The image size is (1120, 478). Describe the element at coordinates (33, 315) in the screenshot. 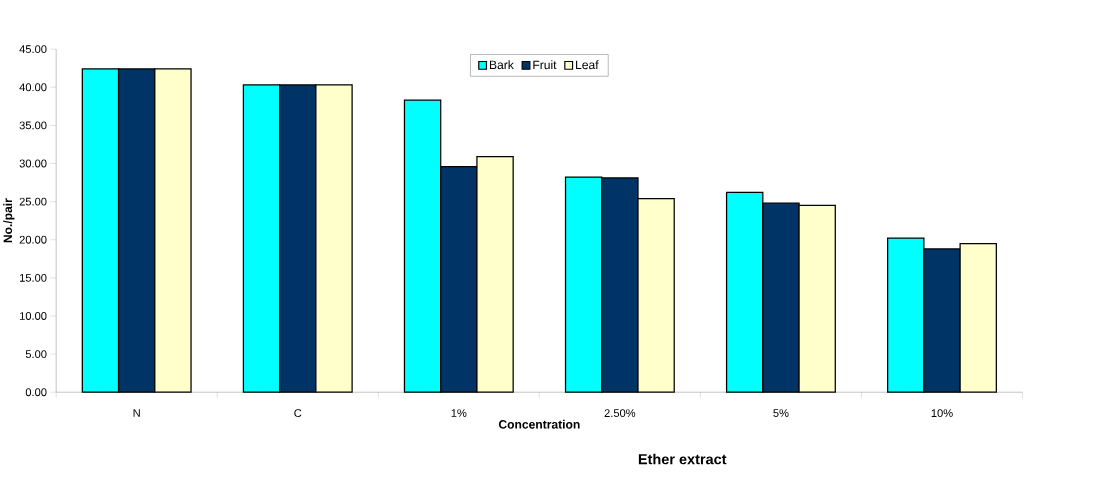

I see `y-tick-label: 10.00` at that location.